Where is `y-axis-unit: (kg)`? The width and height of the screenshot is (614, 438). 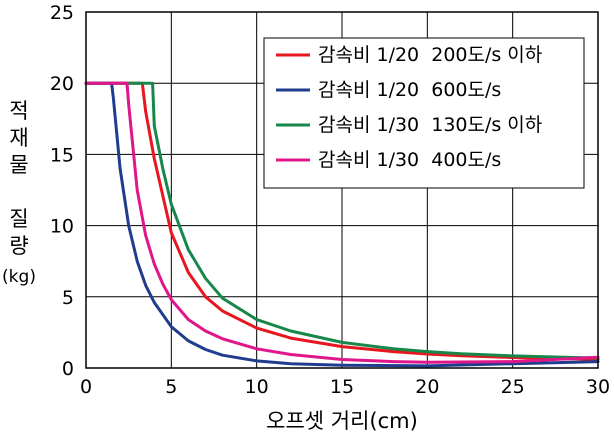
y-axis-unit: (kg) is located at coordinates (19, 277).